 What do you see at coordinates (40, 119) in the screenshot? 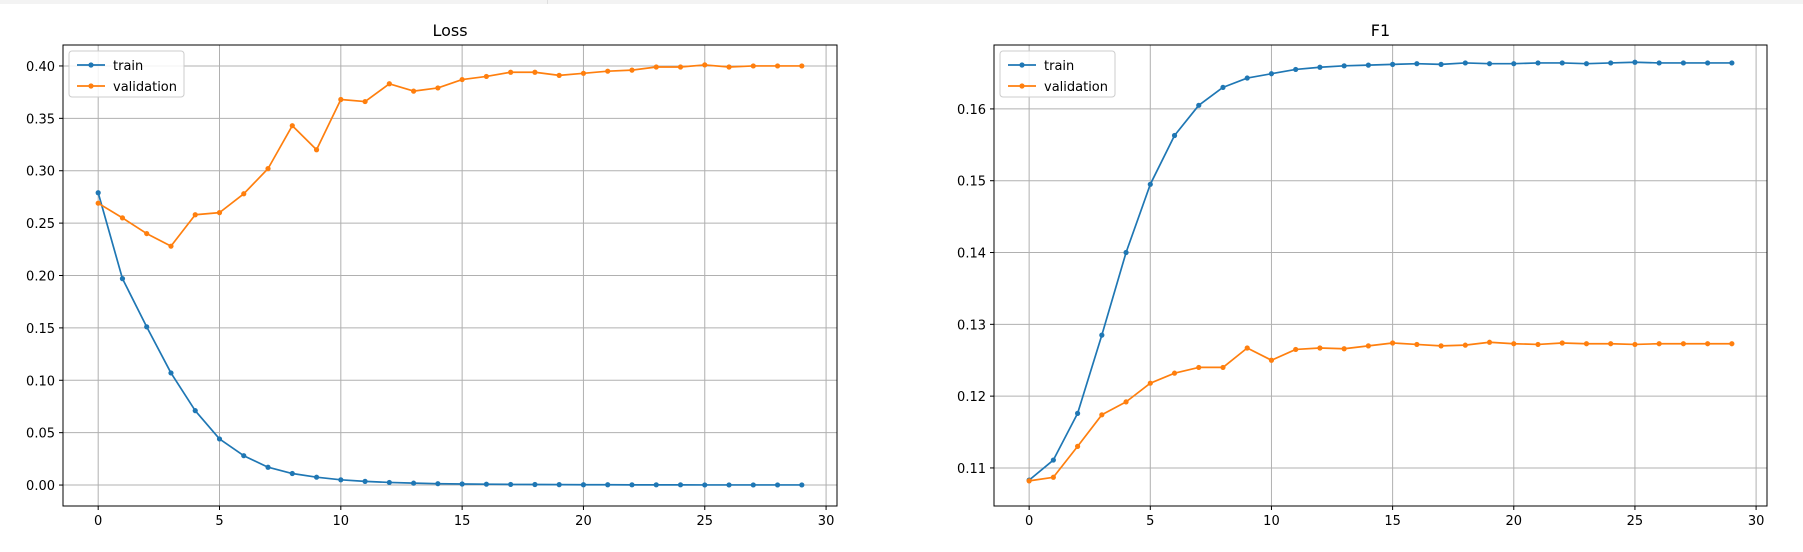
I see `y-tick-label: 0.35` at bounding box center [40, 119].